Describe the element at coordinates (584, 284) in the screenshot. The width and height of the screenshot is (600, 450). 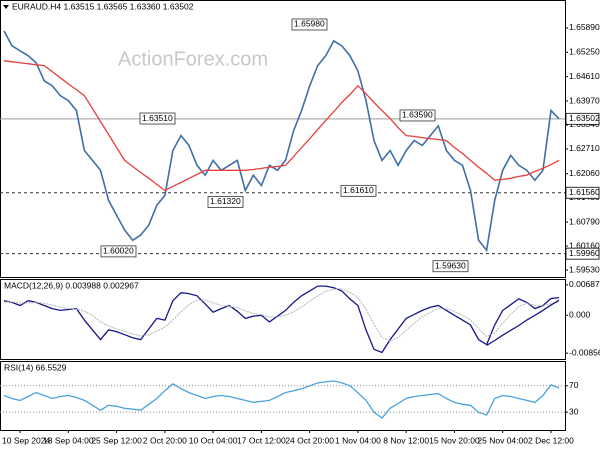
I see `y-tick-label: 0.006873` at that location.